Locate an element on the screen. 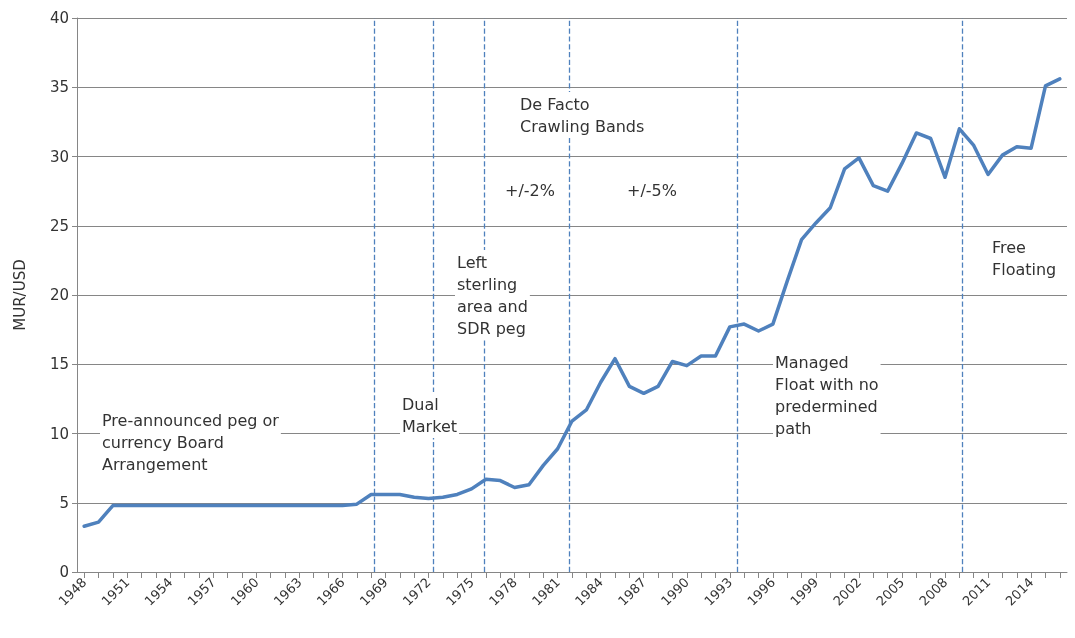 This screenshot has height=638, width=1075. annotation: De Facto Crawling Bands is located at coordinates (582, 115).